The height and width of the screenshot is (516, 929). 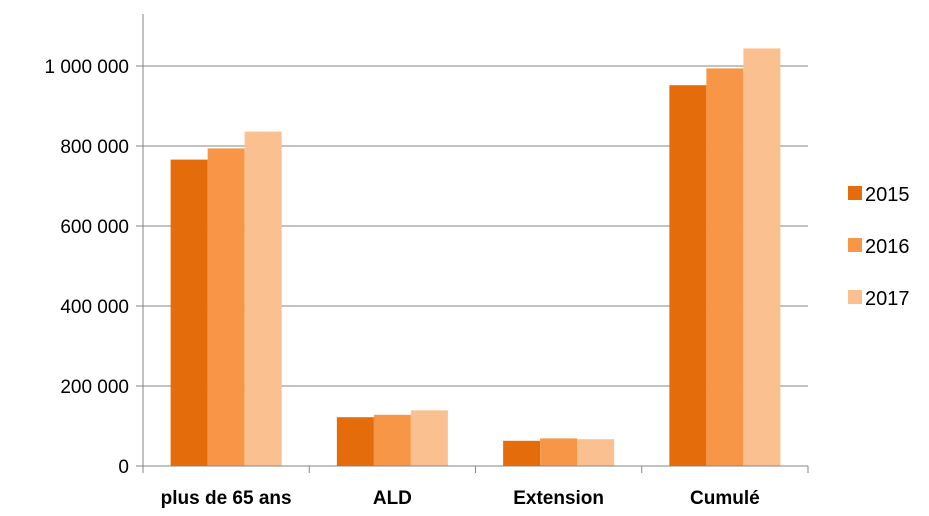 I want to click on y-tick-label: 400 000, so click(x=94, y=307).